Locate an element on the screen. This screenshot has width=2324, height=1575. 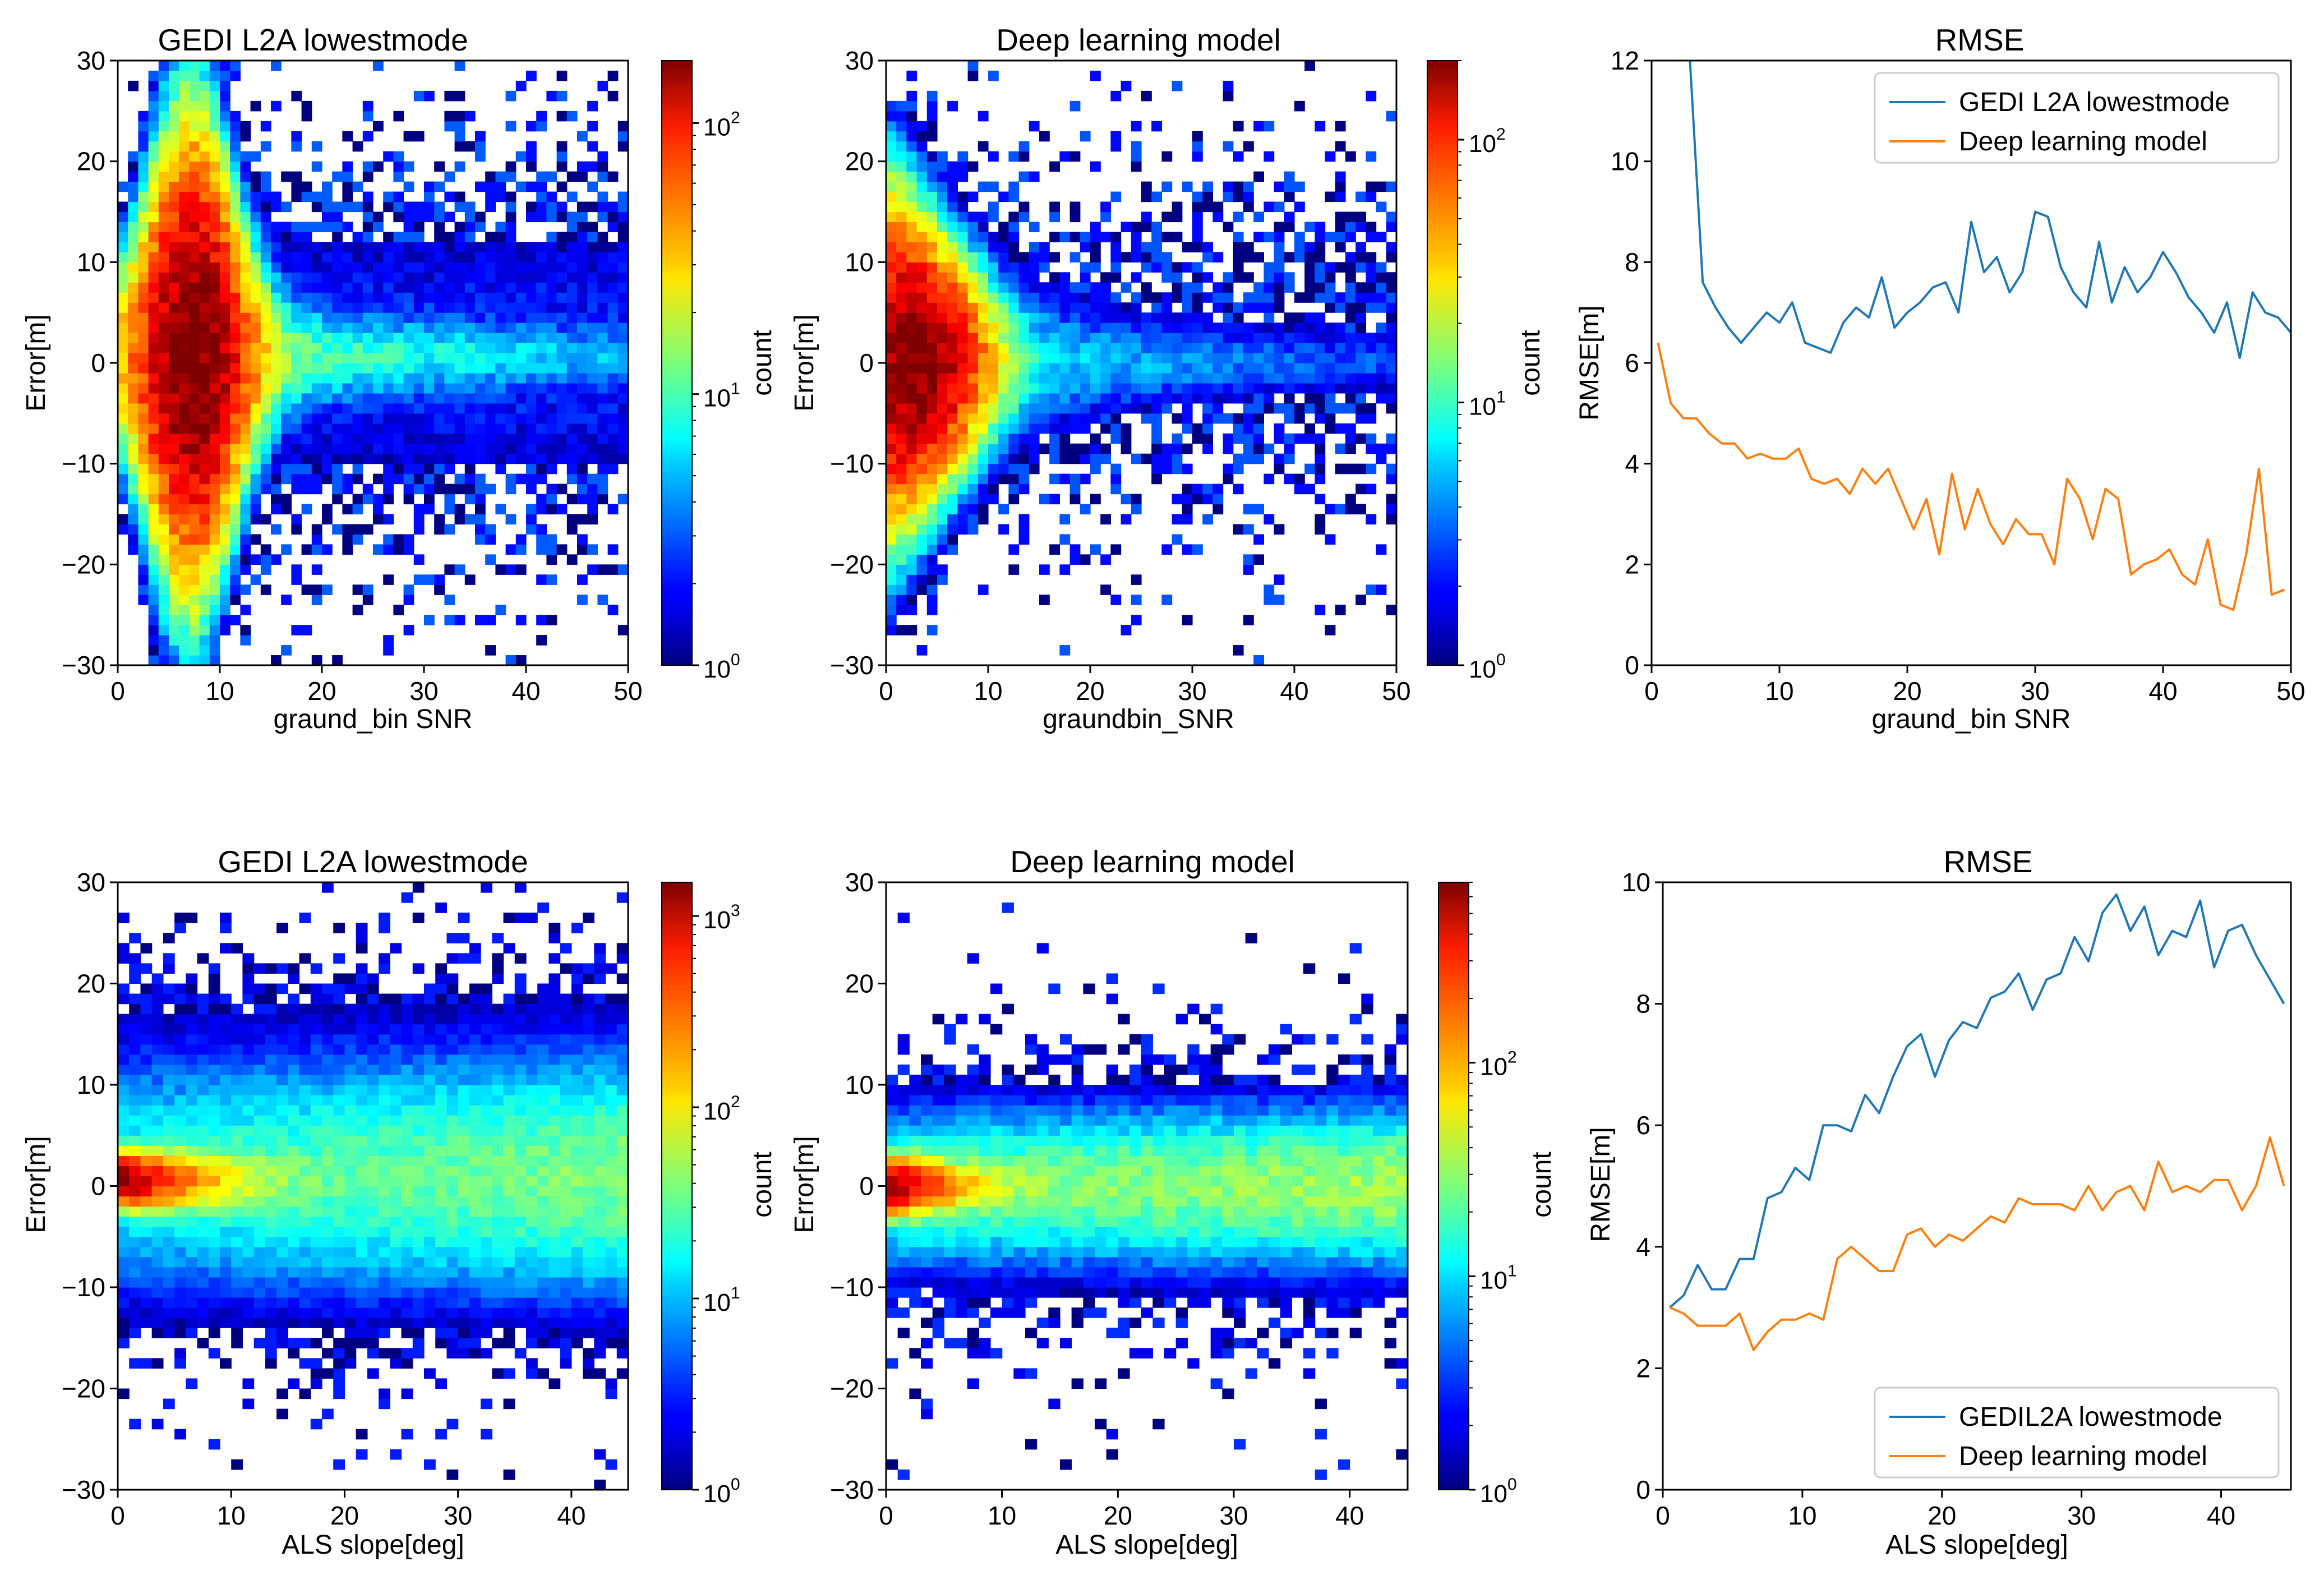
colorbar-tick-label: 102 is located at coordinates (722, 124).